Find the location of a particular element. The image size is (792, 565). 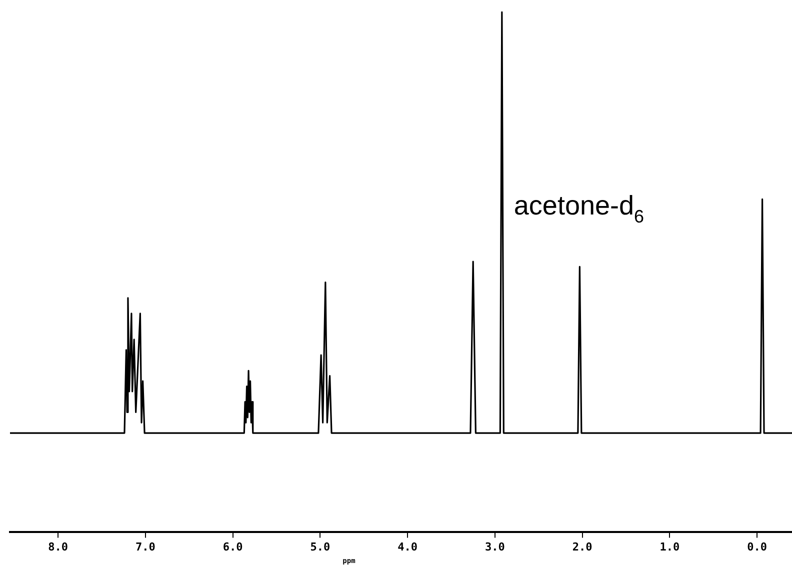

x-tick-label: 4.0 is located at coordinates (408, 547).